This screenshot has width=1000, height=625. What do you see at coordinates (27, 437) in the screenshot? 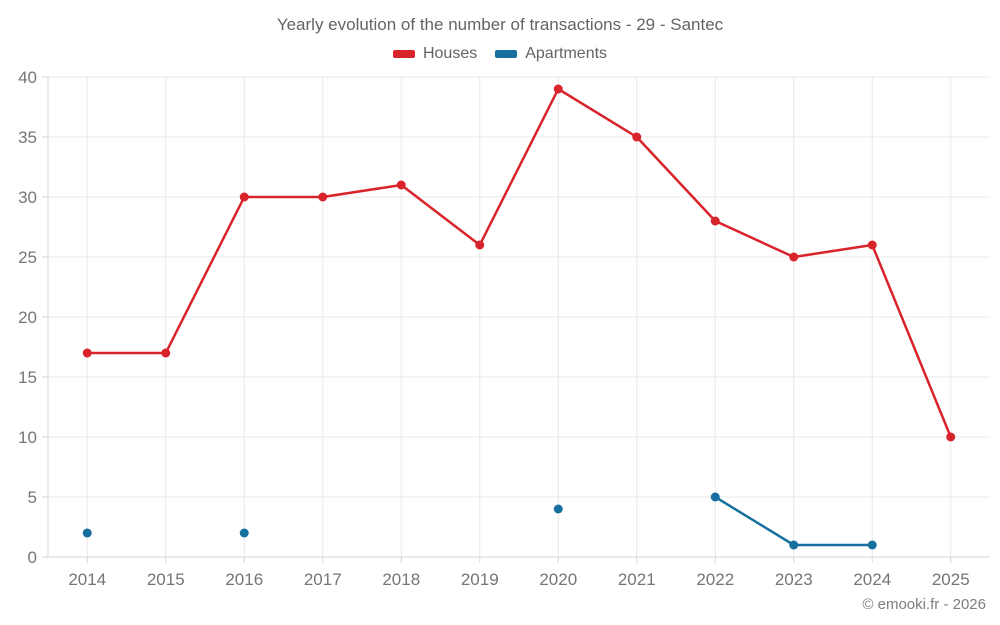
I see `y-tick-label: 10` at bounding box center [27, 437].